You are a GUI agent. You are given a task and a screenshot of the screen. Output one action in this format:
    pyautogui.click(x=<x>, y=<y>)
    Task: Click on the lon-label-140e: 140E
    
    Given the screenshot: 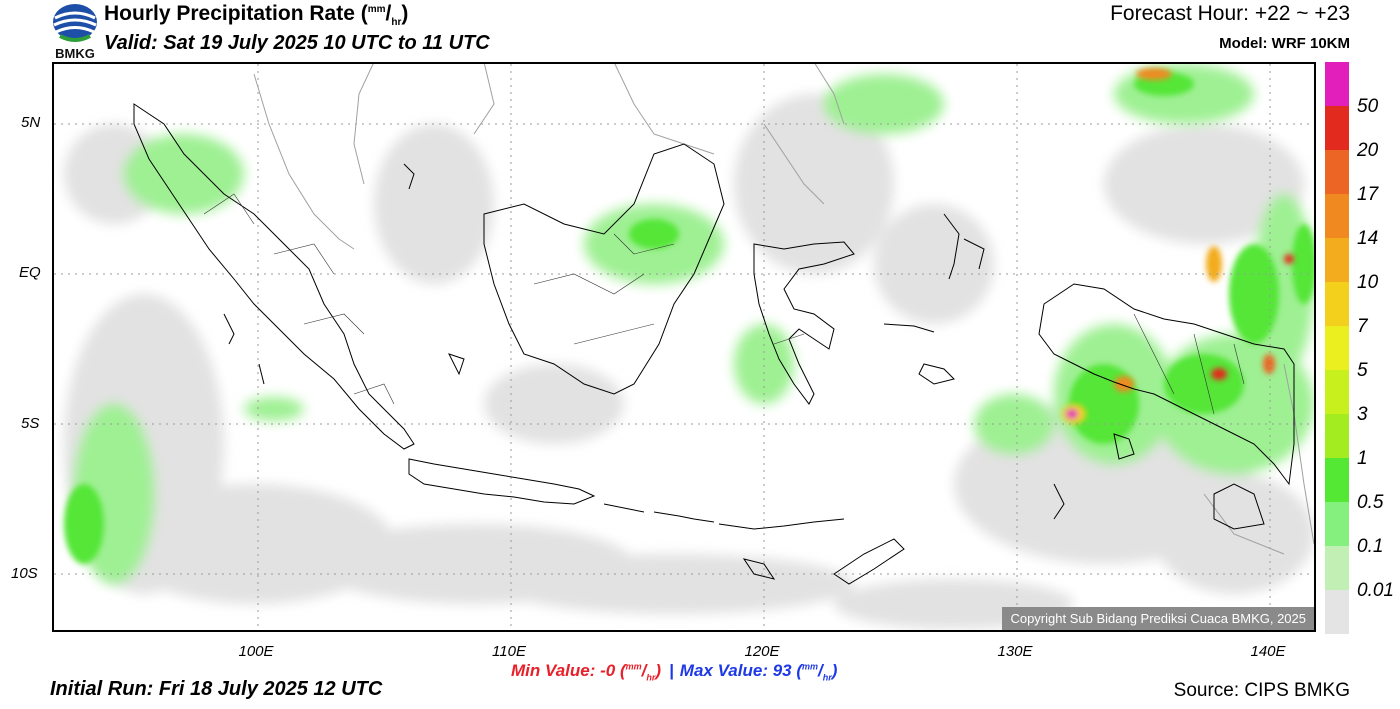 What is the action you would take?
    pyautogui.click(x=1268, y=651)
    